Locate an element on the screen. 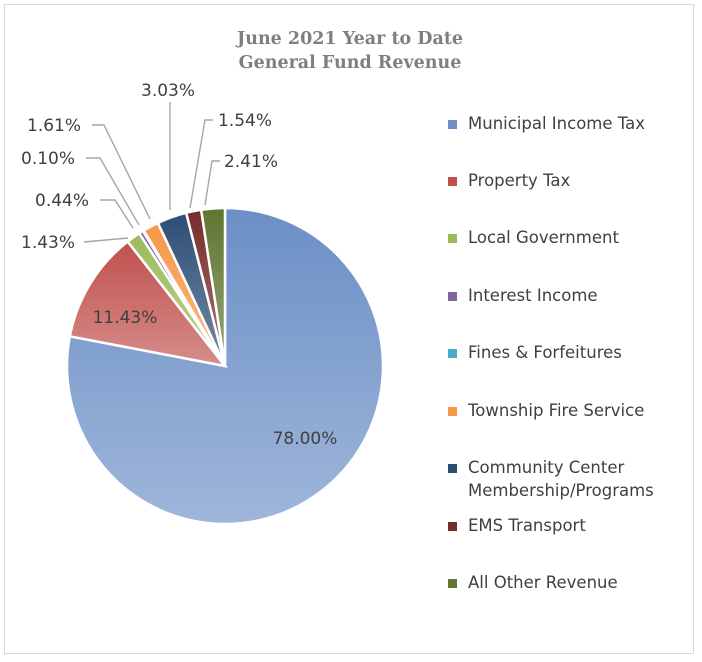 This screenshot has height=662, width=702. data-label-community-center-membership-programs: 3.03% is located at coordinates (168, 91).